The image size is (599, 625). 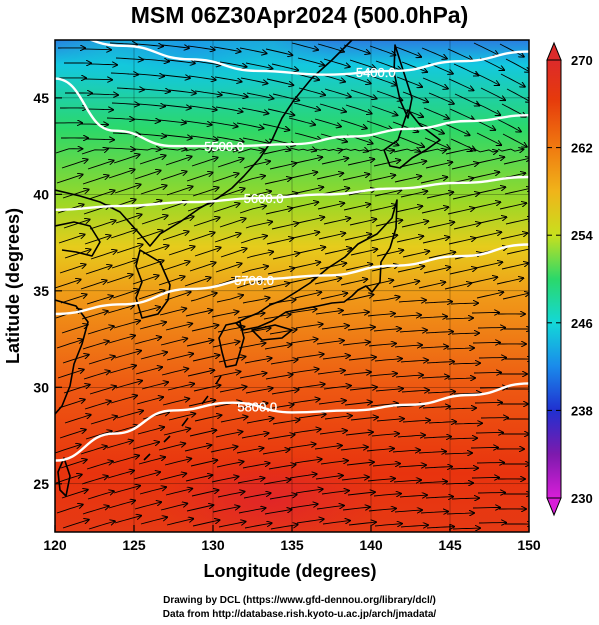 I want to click on y-tick-label: 45, so click(x=41, y=98).